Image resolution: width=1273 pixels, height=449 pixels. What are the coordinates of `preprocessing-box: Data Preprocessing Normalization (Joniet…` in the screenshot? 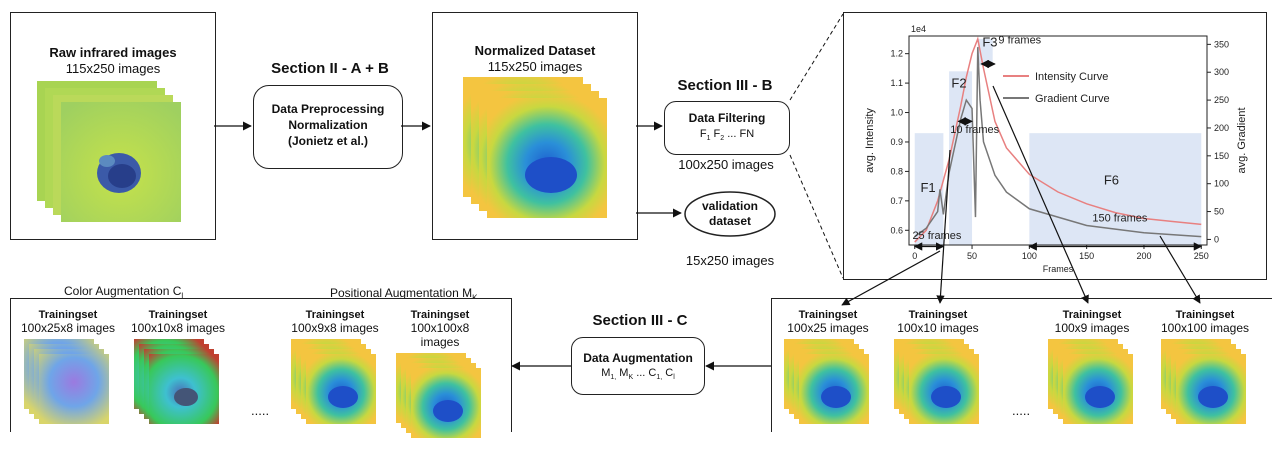 It's located at (328, 127).